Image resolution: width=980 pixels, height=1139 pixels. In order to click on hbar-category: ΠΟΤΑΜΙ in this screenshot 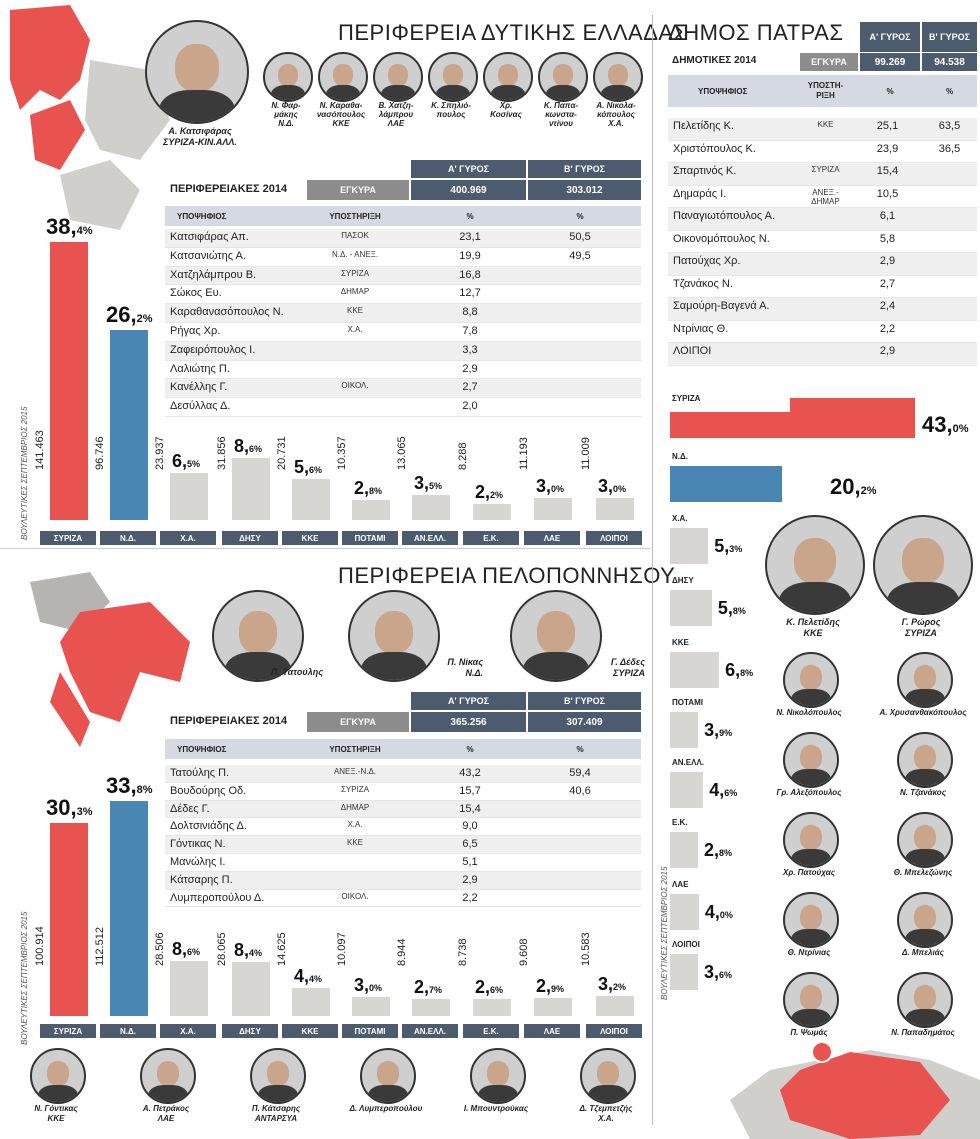, I will do `click(687, 702)`.